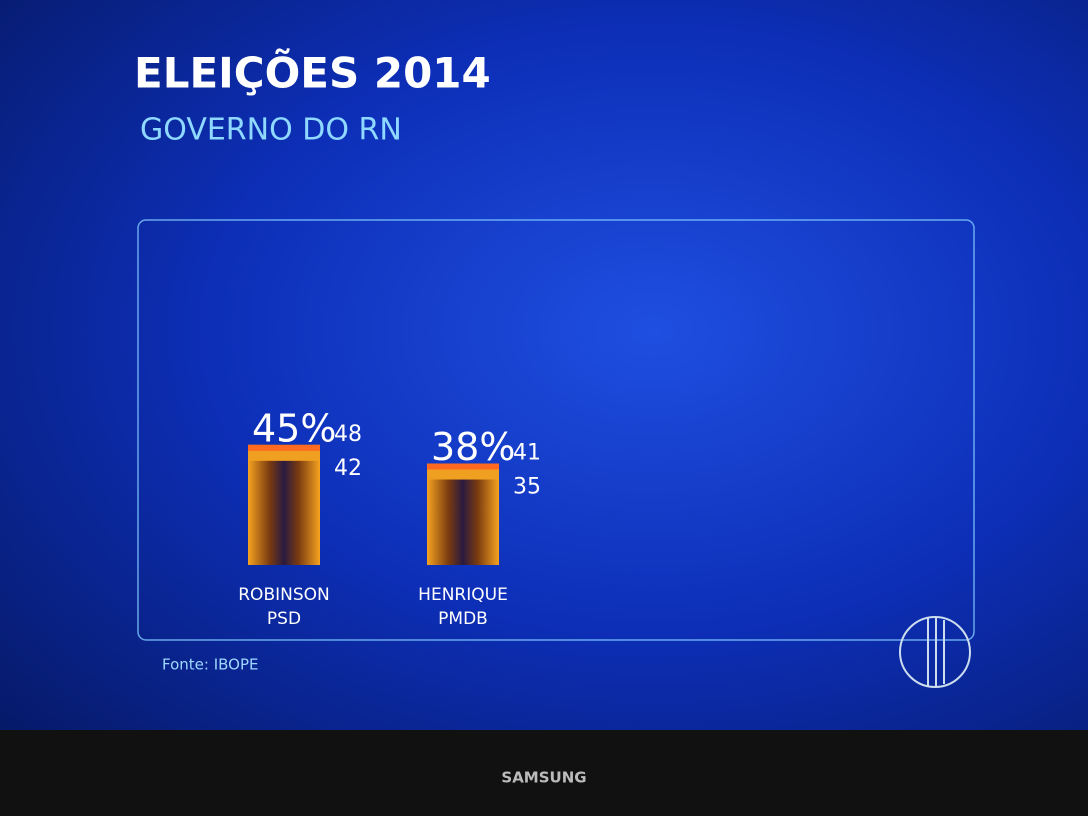 This screenshot has width=1088, height=816. I want to click on value-label: 38%, so click(473, 447).